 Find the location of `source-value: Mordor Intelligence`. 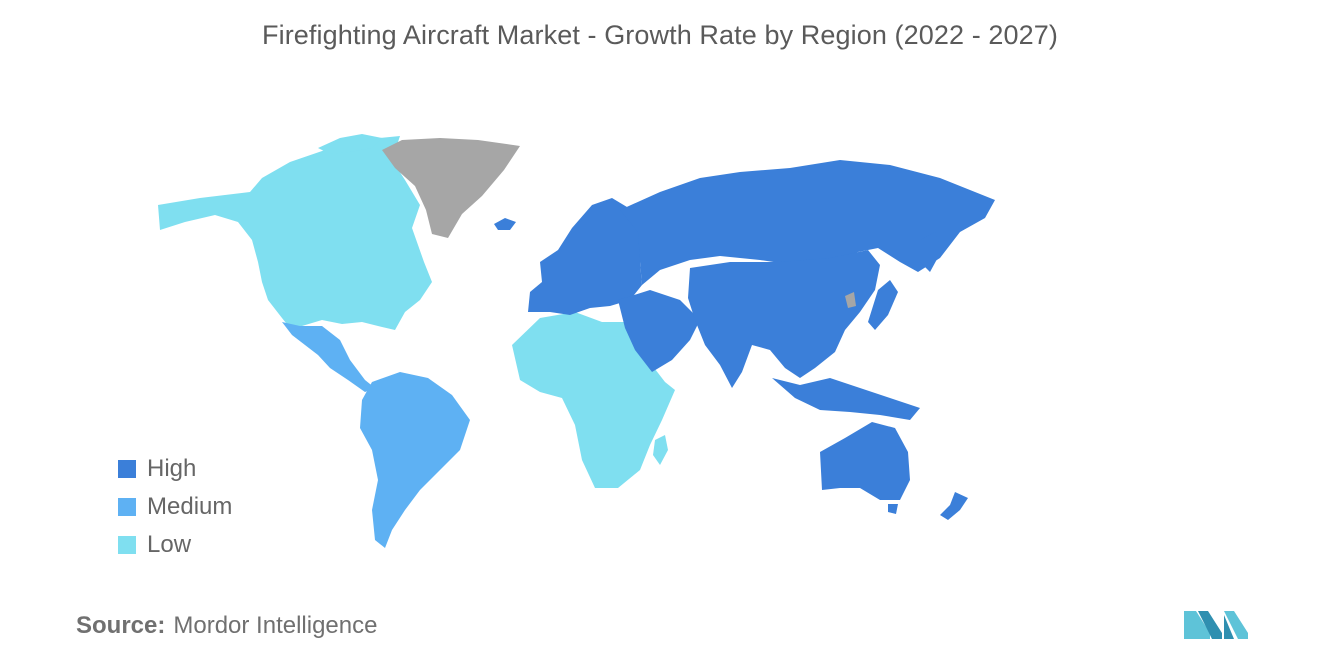

source-value: Mordor Intelligence is located at coordinates (275, 625).